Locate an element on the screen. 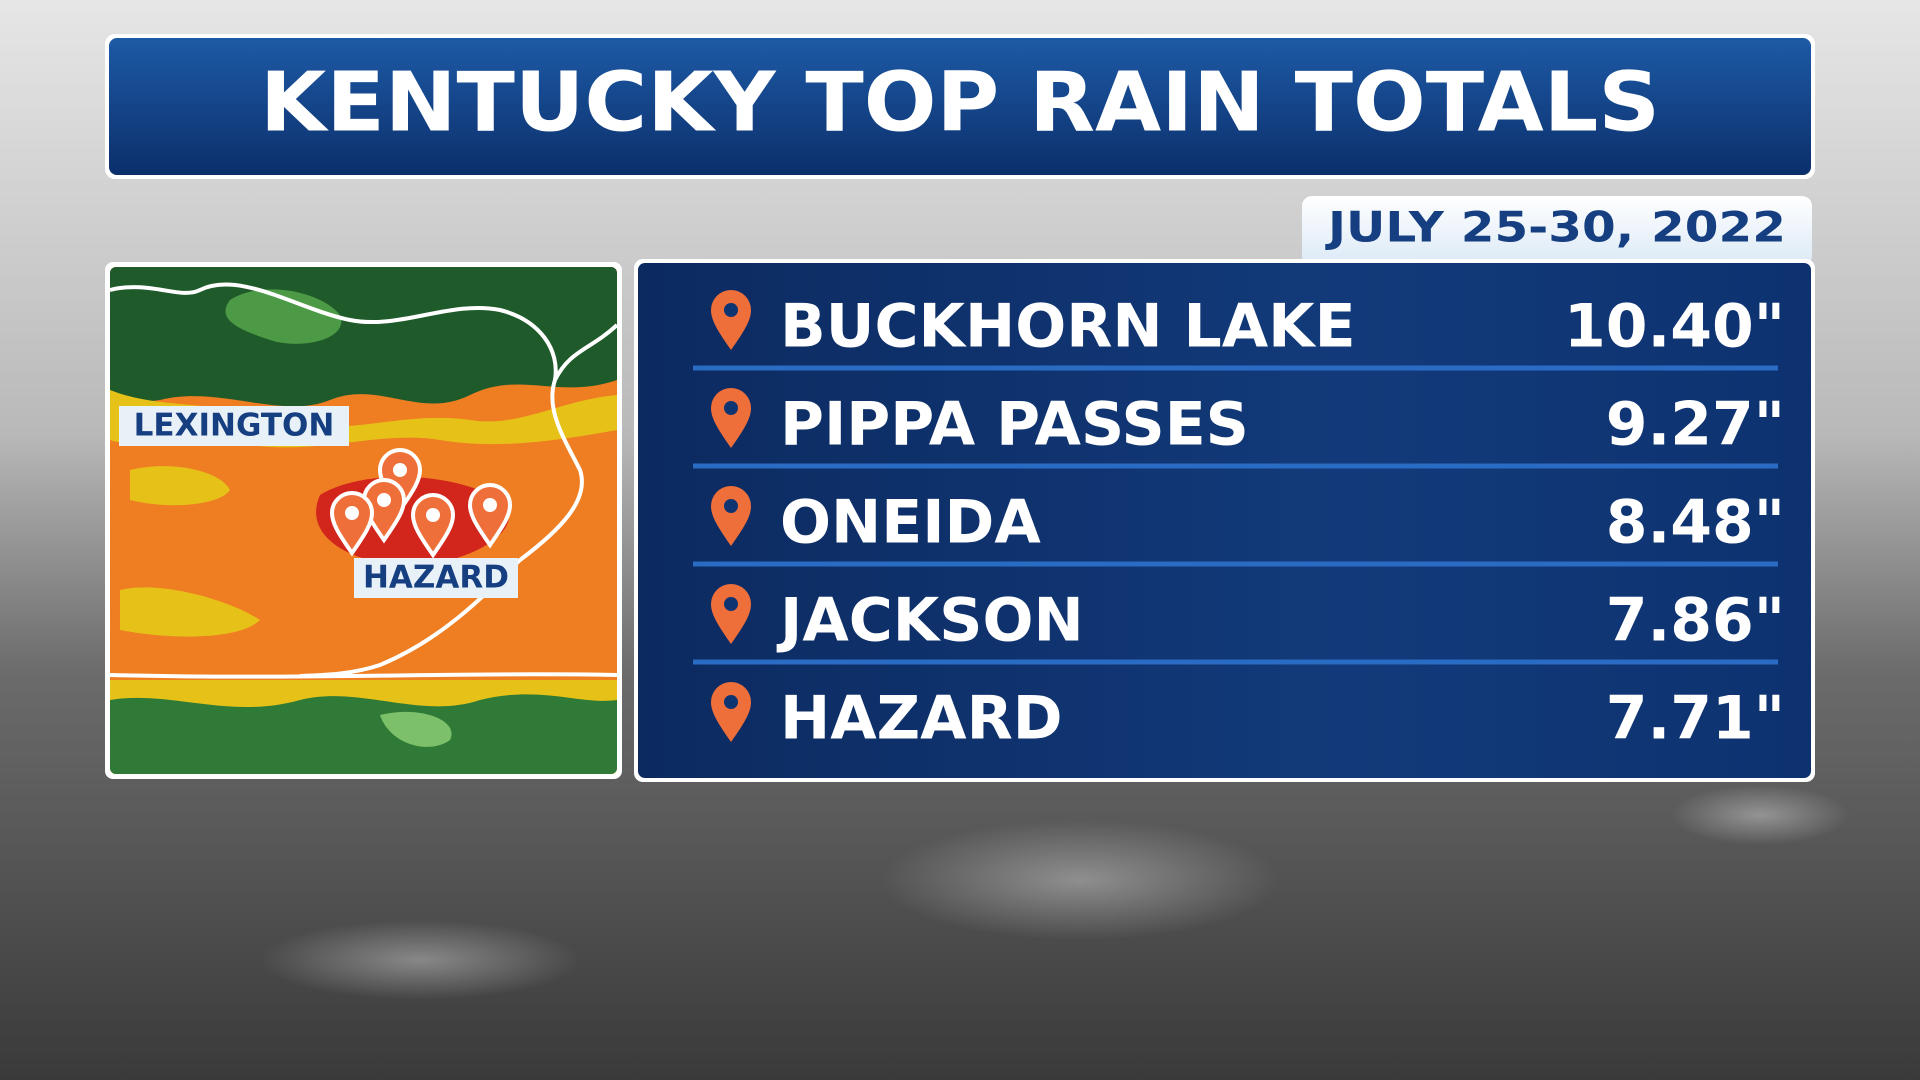  place-name: PIPPA PASSES is located at coordinates (1014, 425).